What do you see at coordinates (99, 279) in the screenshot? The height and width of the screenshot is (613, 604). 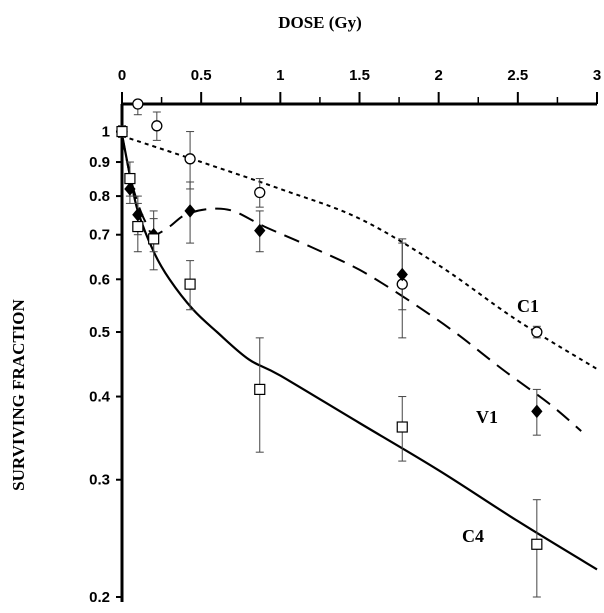 I see `y-tick-label: 0.6` at bounding box center [99, 279].